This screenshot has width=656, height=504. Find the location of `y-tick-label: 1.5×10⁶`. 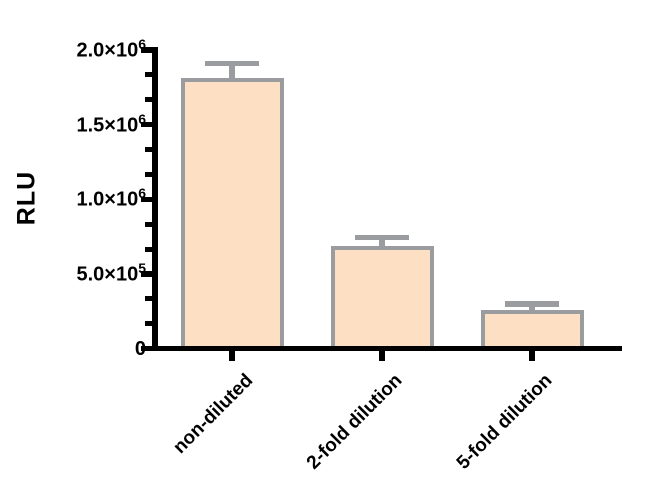

y-tick-label: 1.5×10⁶ is located at coordinates (111, 123).